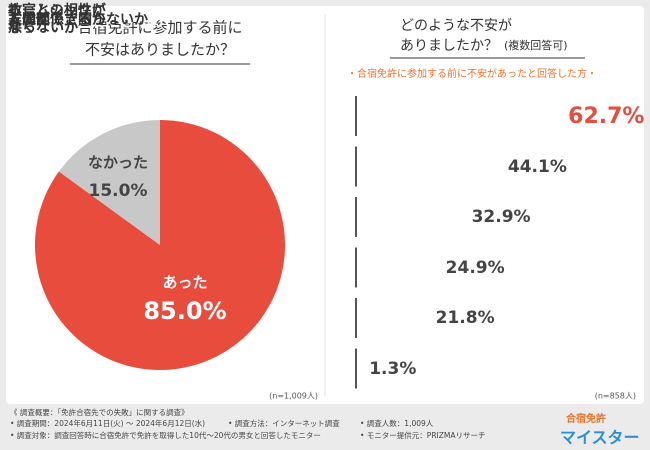 The height and width of the screenshot is (450, 650). I want to click on value-label: 24.9%, so click(475, 267).